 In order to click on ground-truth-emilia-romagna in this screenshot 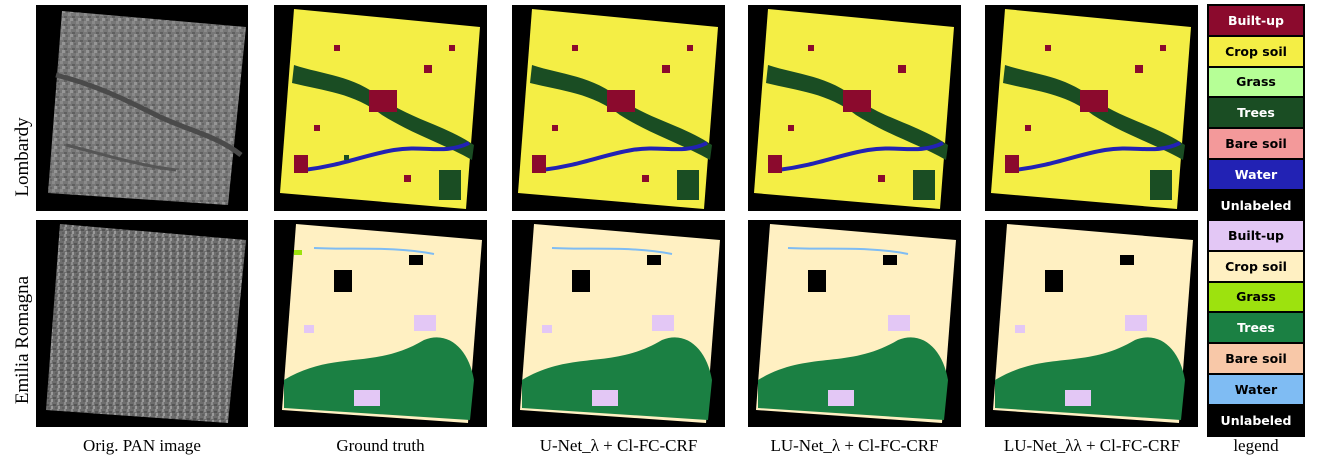, I will do `click(380, 323)`.